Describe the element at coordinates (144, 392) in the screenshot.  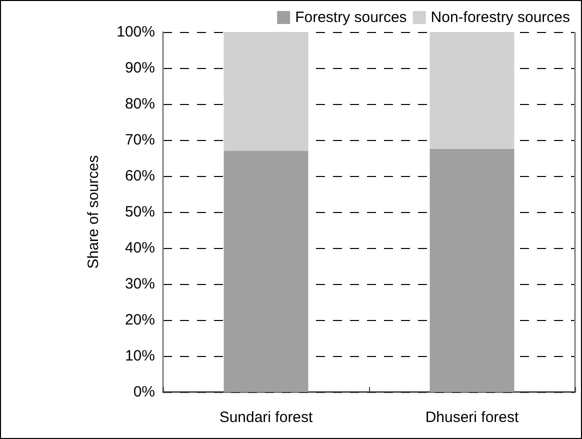
I see `y-tick-label: 0%` at that location.